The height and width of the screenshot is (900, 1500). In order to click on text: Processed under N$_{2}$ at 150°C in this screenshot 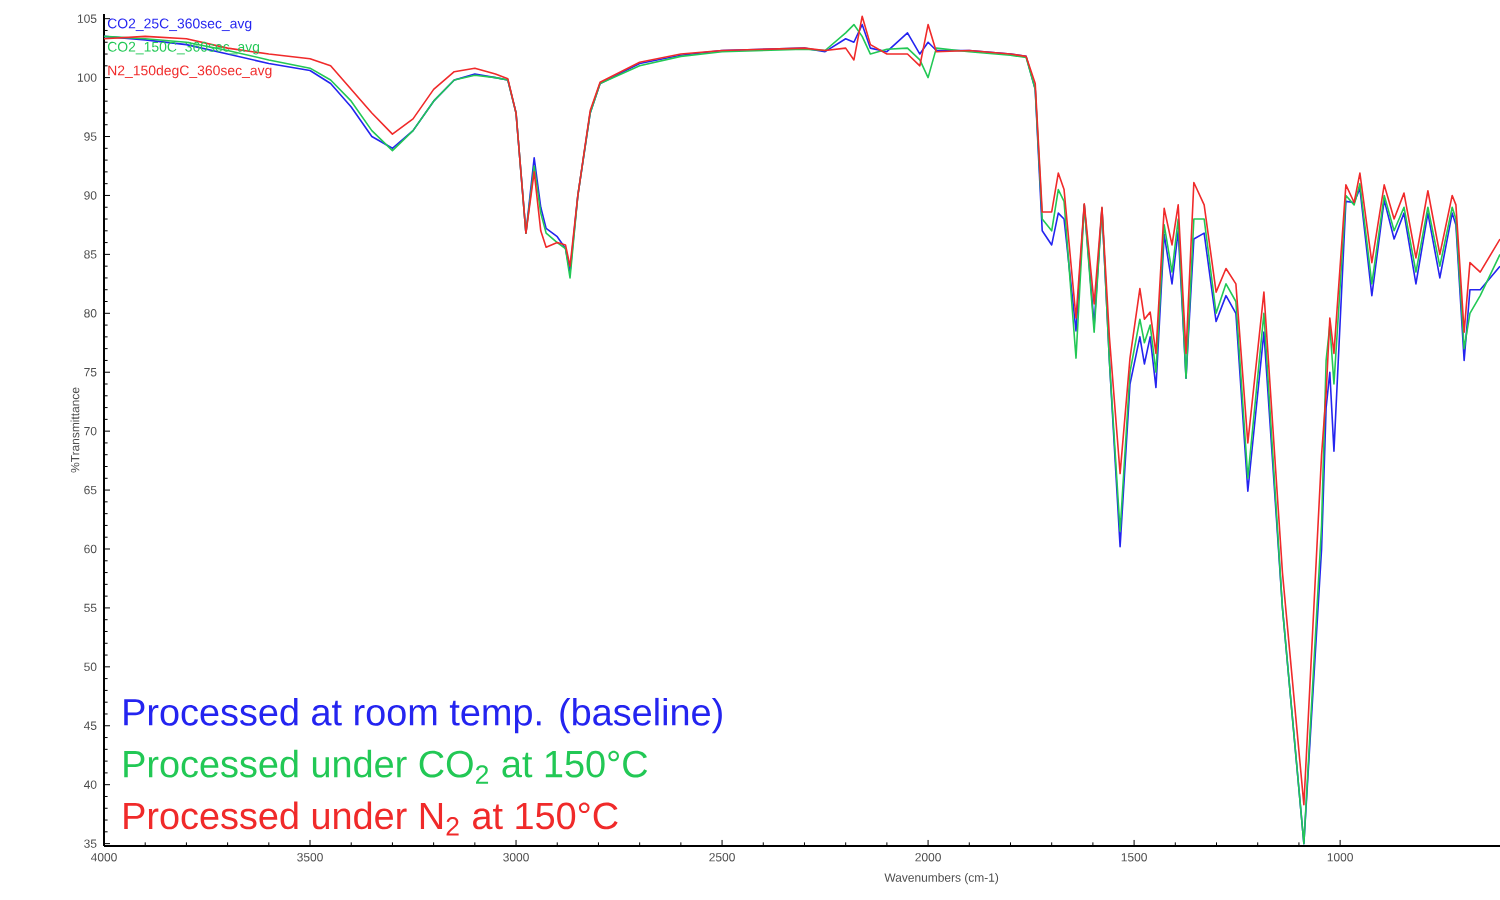, I will do `click(371, 818)`.